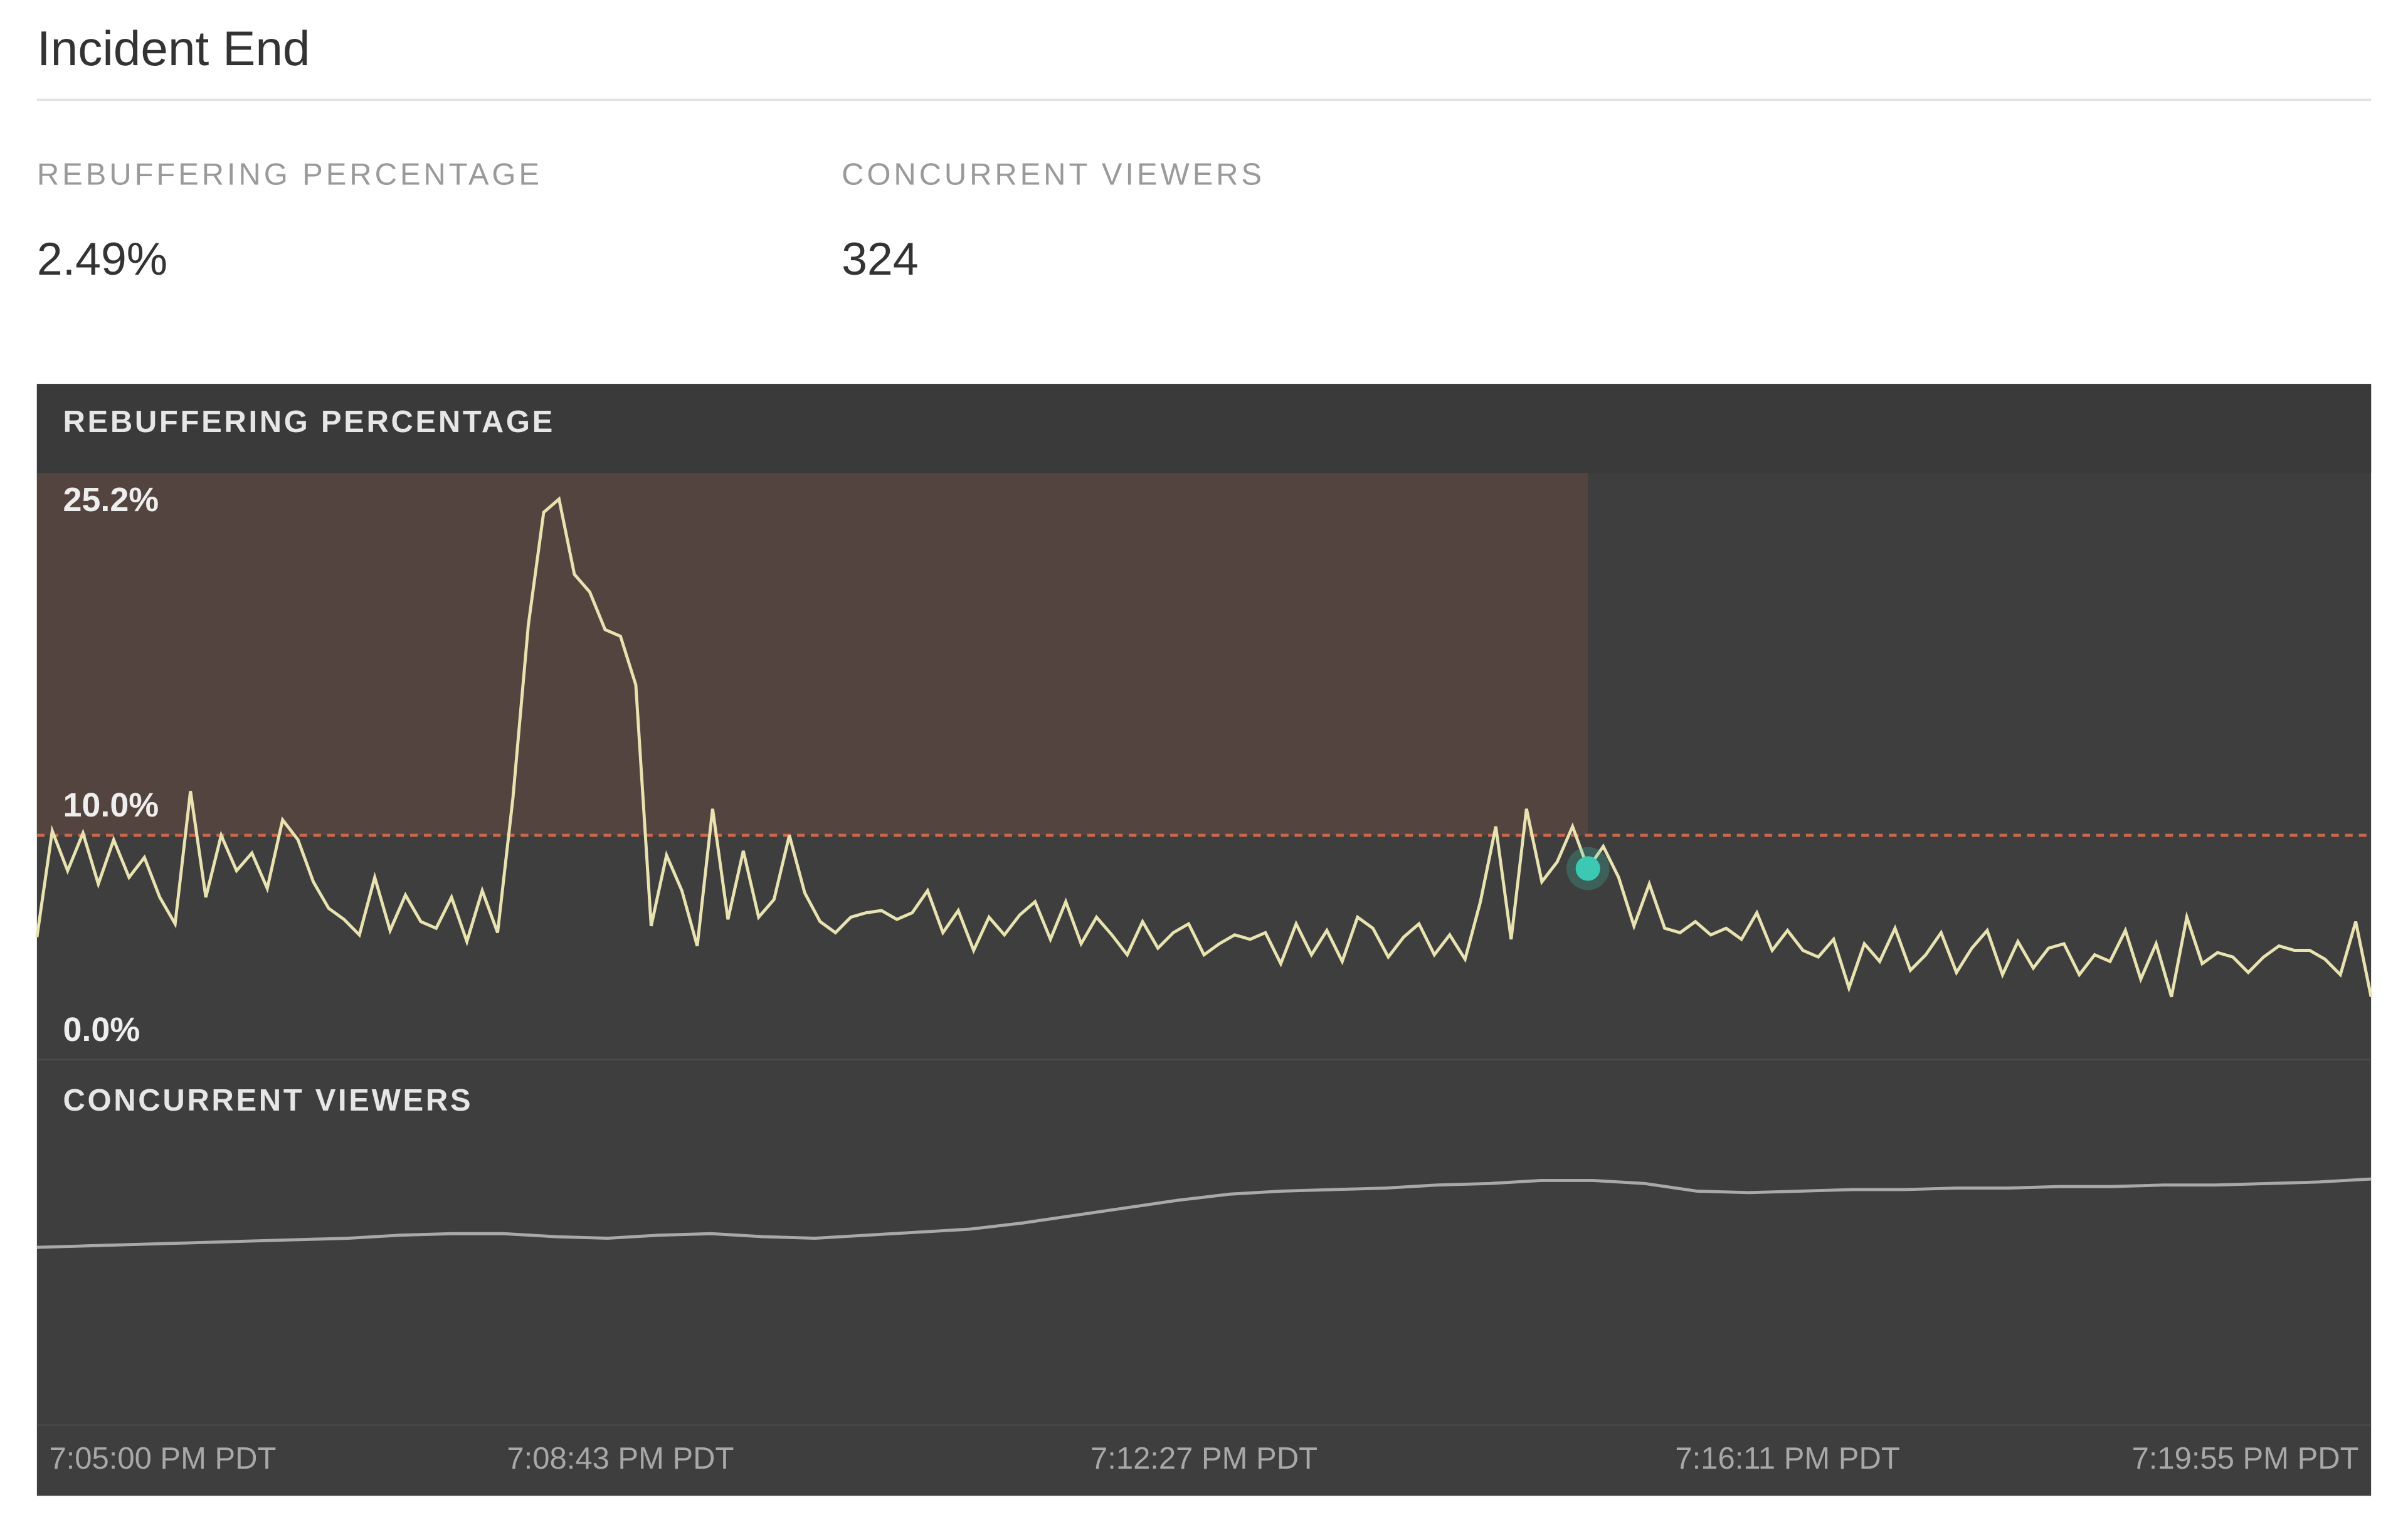 Image resolution: width=2408 pixels, height=1532 pixels. I want to click on y-tick-label: 0.0%, so click(101, 1030).